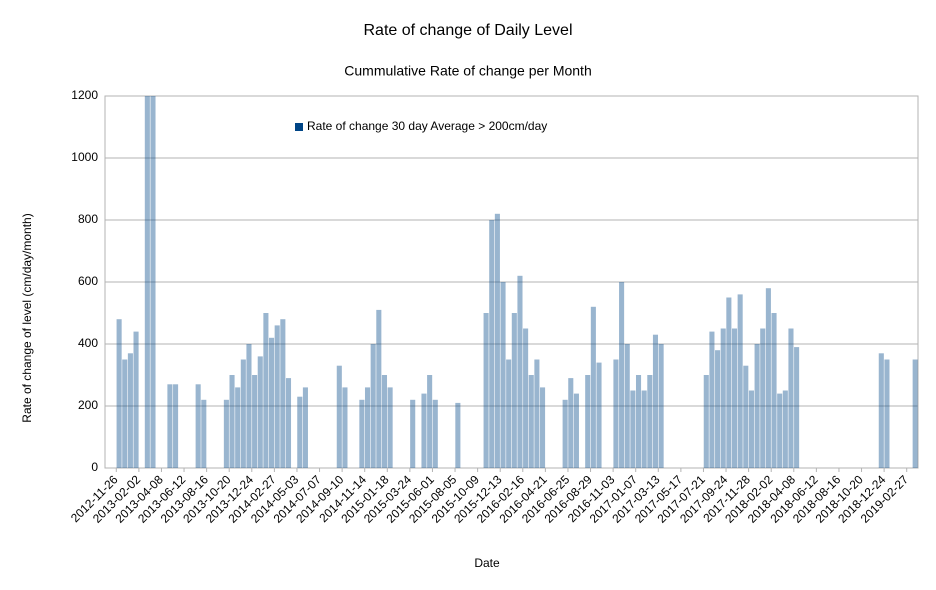 This screenshot has height=590, width=936. Describe the element at coordinates (88, 405) in the screenshot. I see `y-tick-label: 200` at that location.